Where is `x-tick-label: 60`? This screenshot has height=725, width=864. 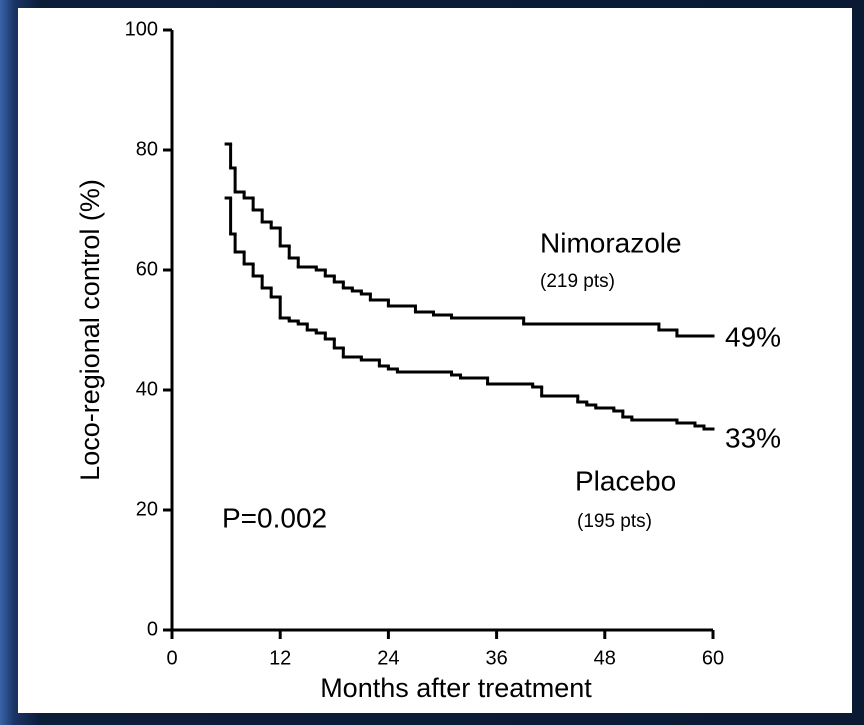 x-tick-label: 60 is located at coordinates (713, 658).